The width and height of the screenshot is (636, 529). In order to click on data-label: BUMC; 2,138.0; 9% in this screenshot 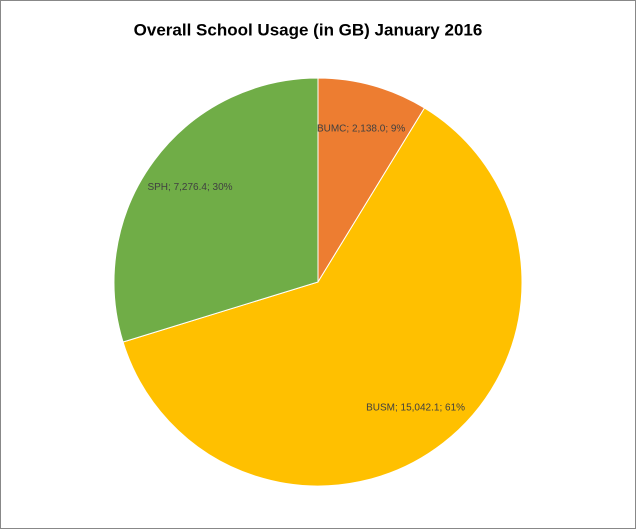, I will do `click(361, 128)`.